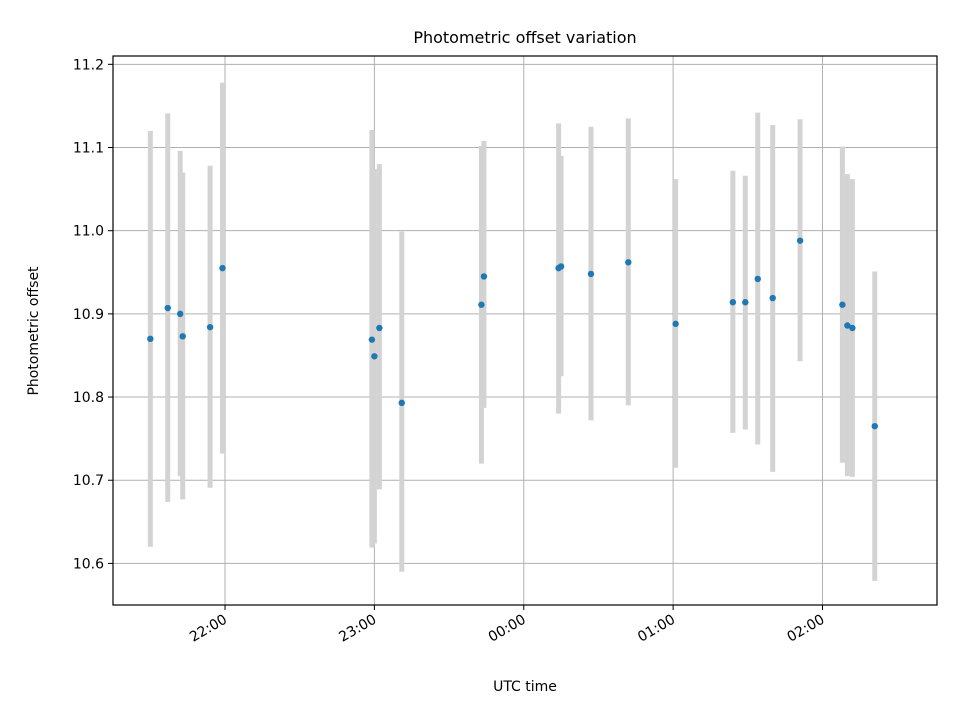 The width and height of the screenshot is (960, 720). I want to click on y-tick-label: 10.6, so click(88, 564).